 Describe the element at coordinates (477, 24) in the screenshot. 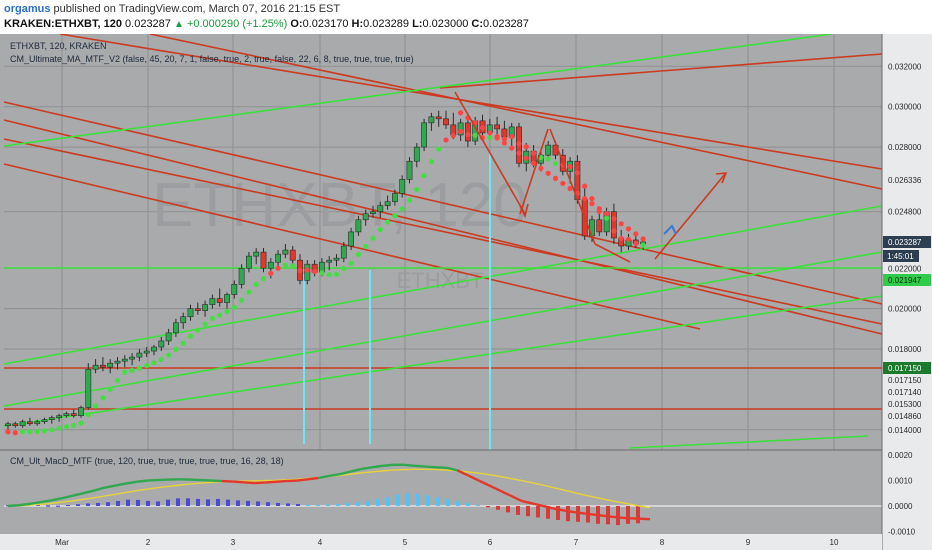

I see `close-label: C:` at that location.